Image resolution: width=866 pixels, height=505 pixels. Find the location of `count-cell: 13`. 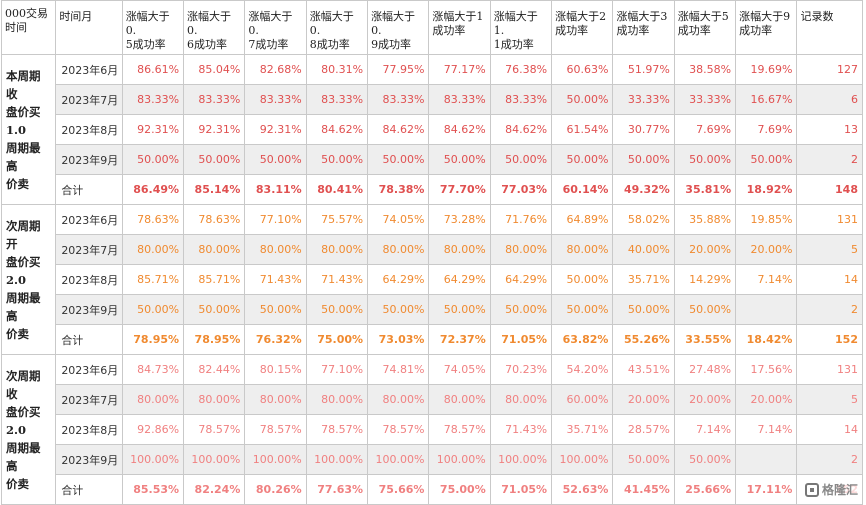

count-cell: 13 is located at coordinates (830, 130).